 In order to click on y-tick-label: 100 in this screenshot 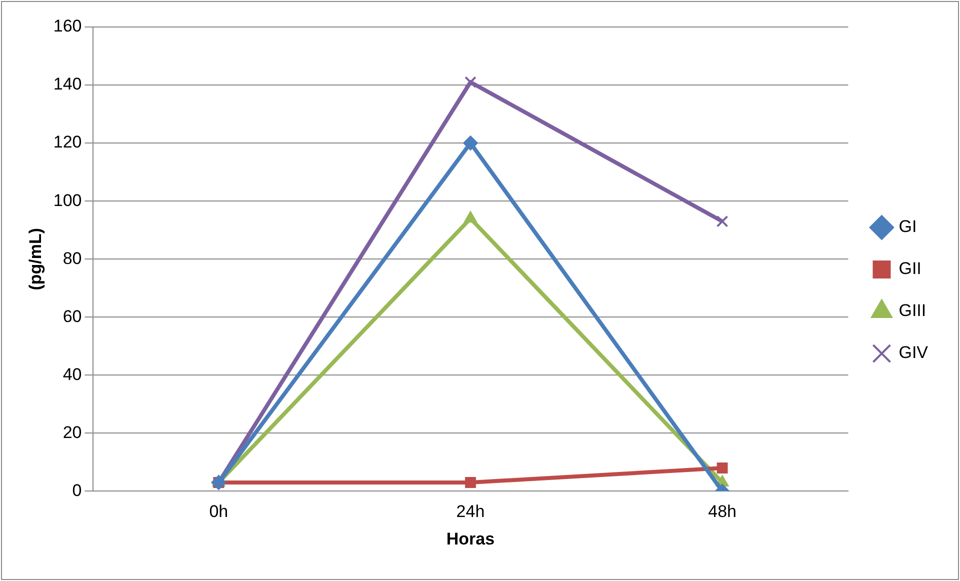, I will do `click(67, 200)`.